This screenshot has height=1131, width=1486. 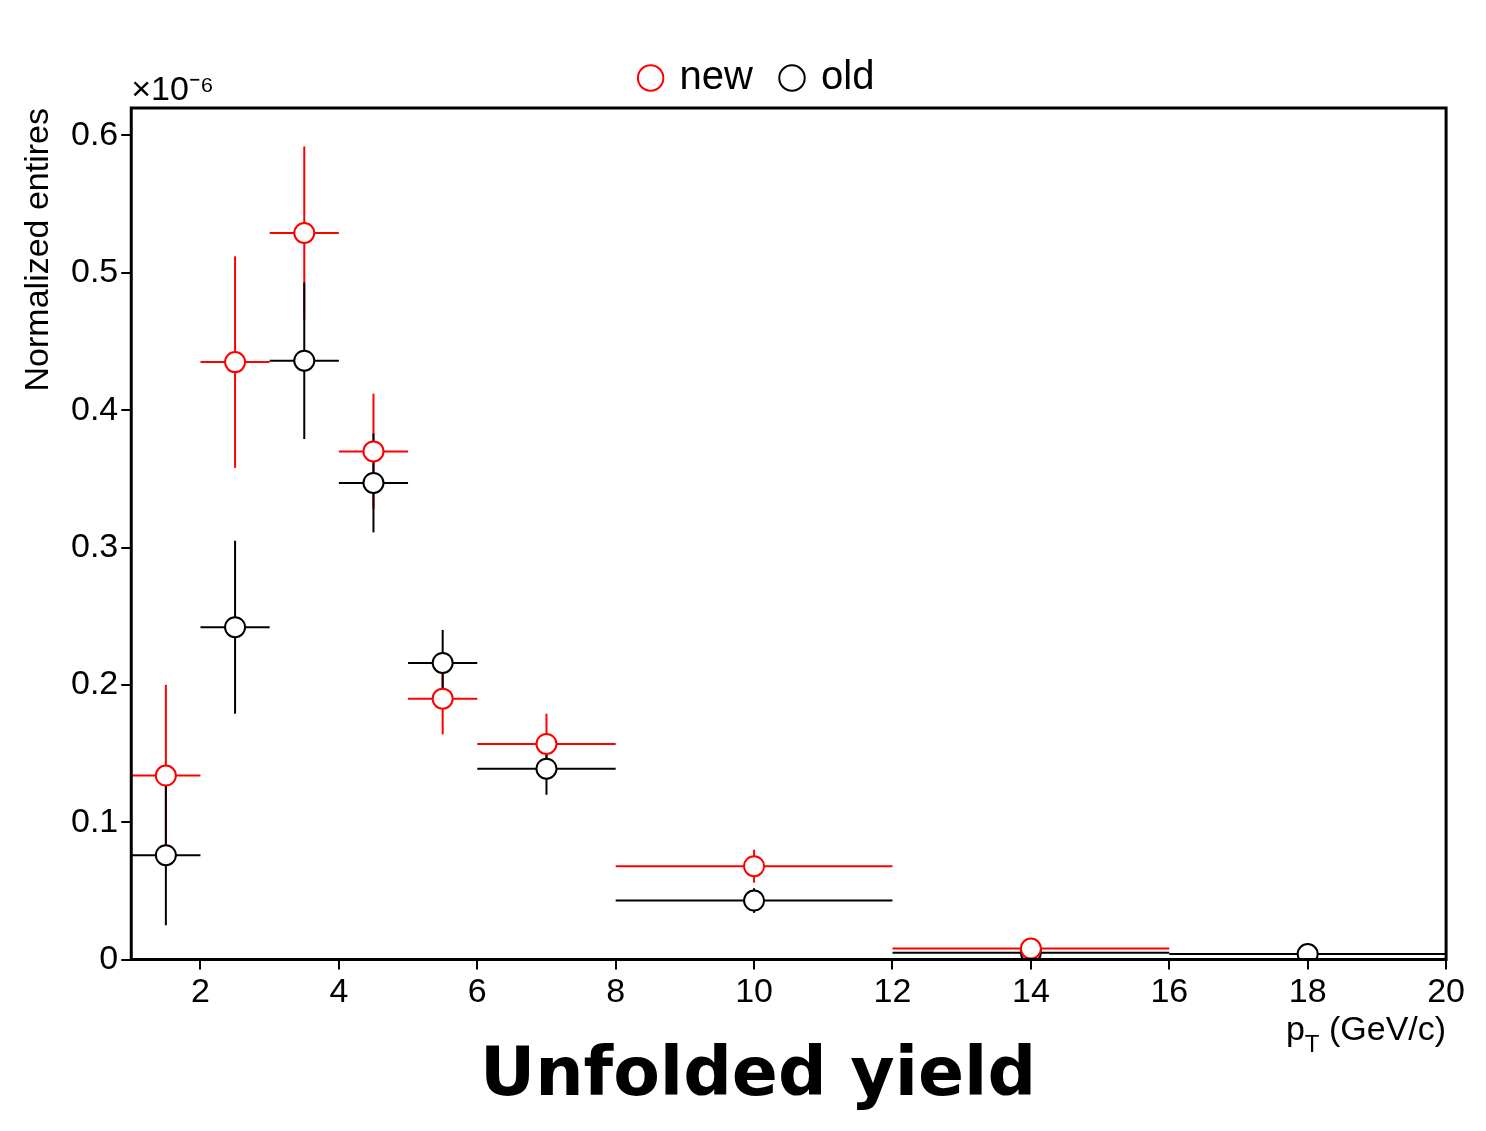 I want to click on x-tick-label: 10, so click(x=754, y=990).